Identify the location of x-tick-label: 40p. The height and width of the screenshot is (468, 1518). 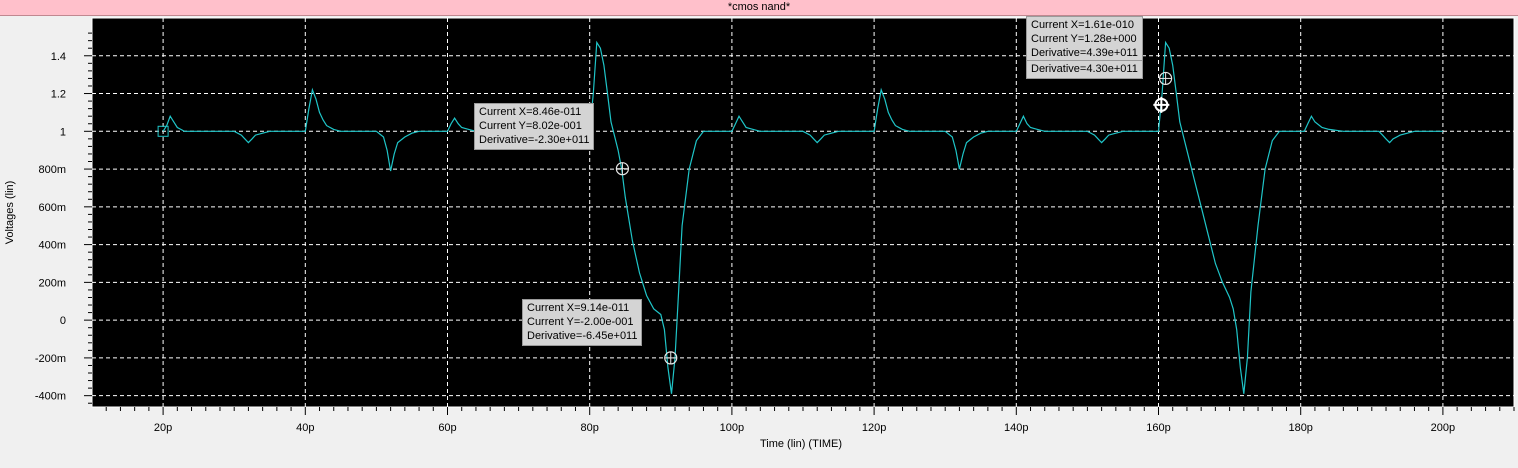
(305, 428).